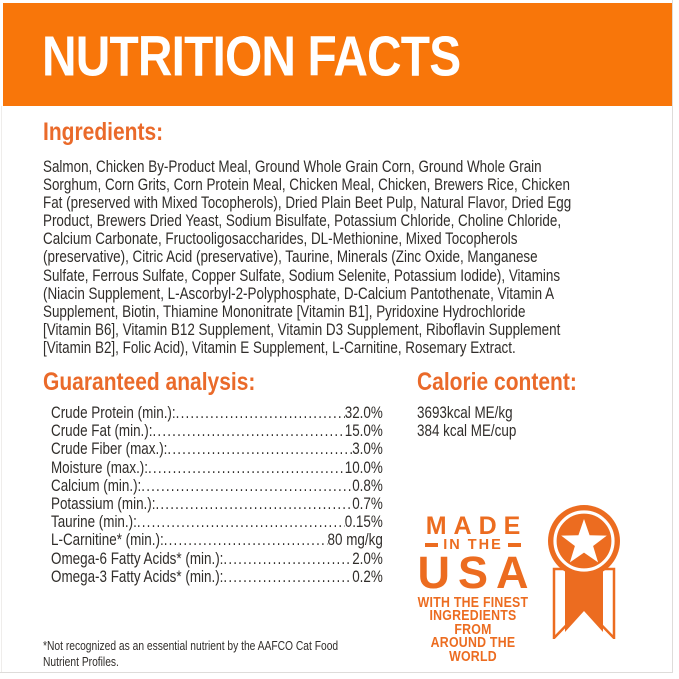 The image size is (679, 679). I want to click on analysis-row: Omega-6 Fatty Acids* (min.): 2.0%, so click(217, 558).